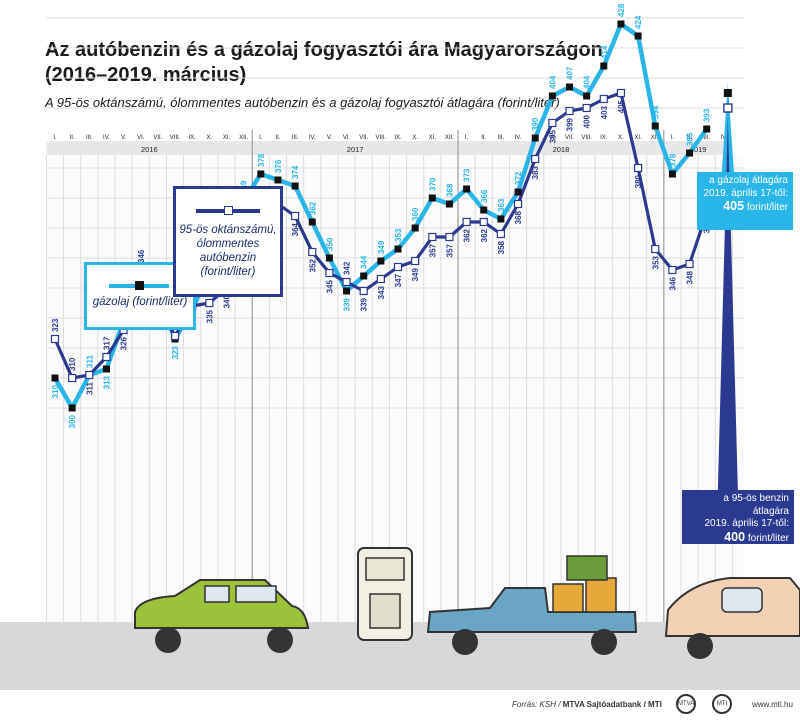 The height and width of the screenshot is (725, 800). I want to click on gasoil-value-label: 368, so click(449, 190).